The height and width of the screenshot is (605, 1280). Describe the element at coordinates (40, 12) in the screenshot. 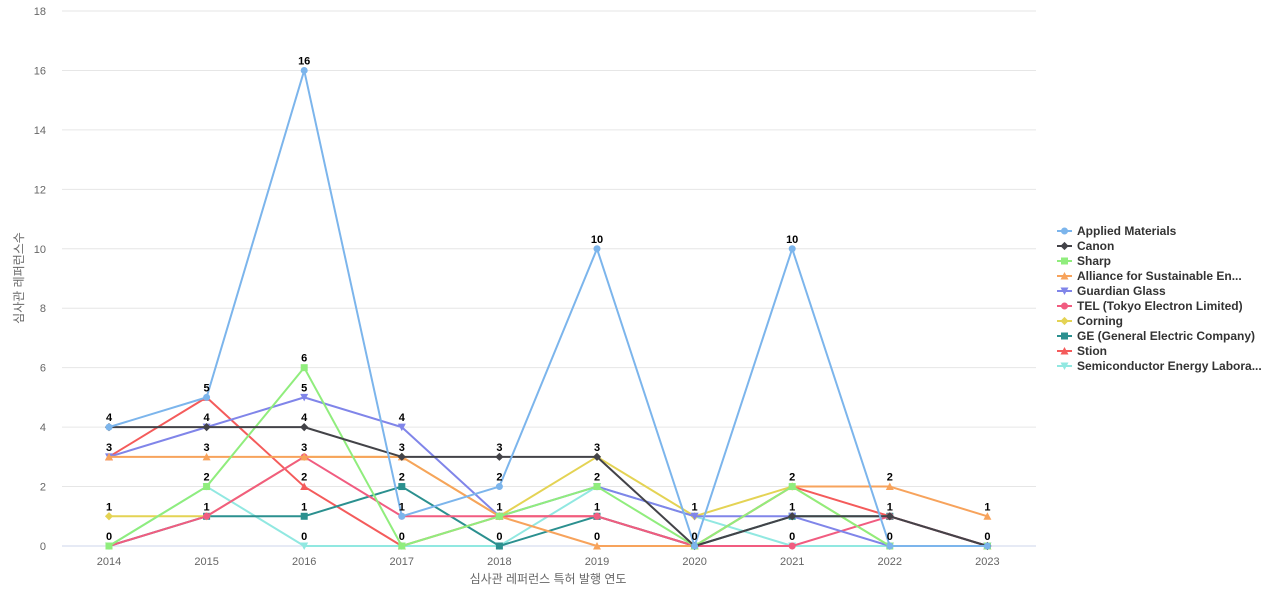

I see `y-tick-label: 18` at that location.